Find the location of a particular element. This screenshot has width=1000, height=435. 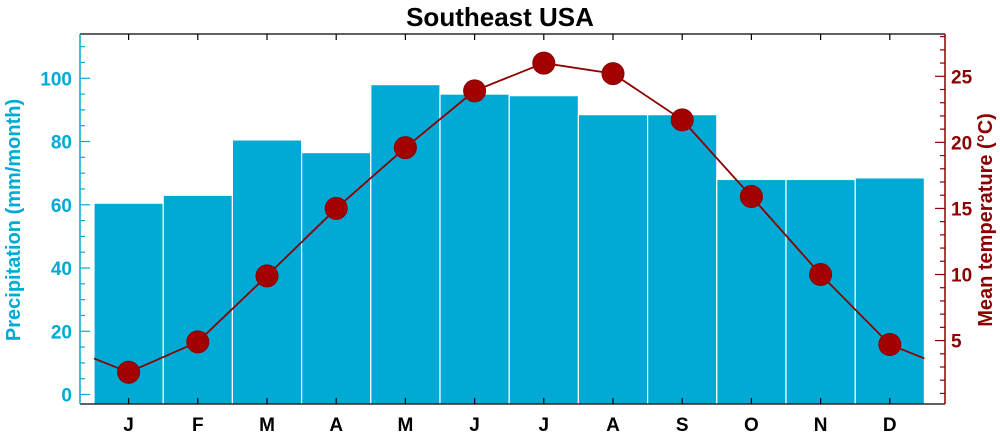

x-axis-tick-label: S is located at coordinates (682, 425).